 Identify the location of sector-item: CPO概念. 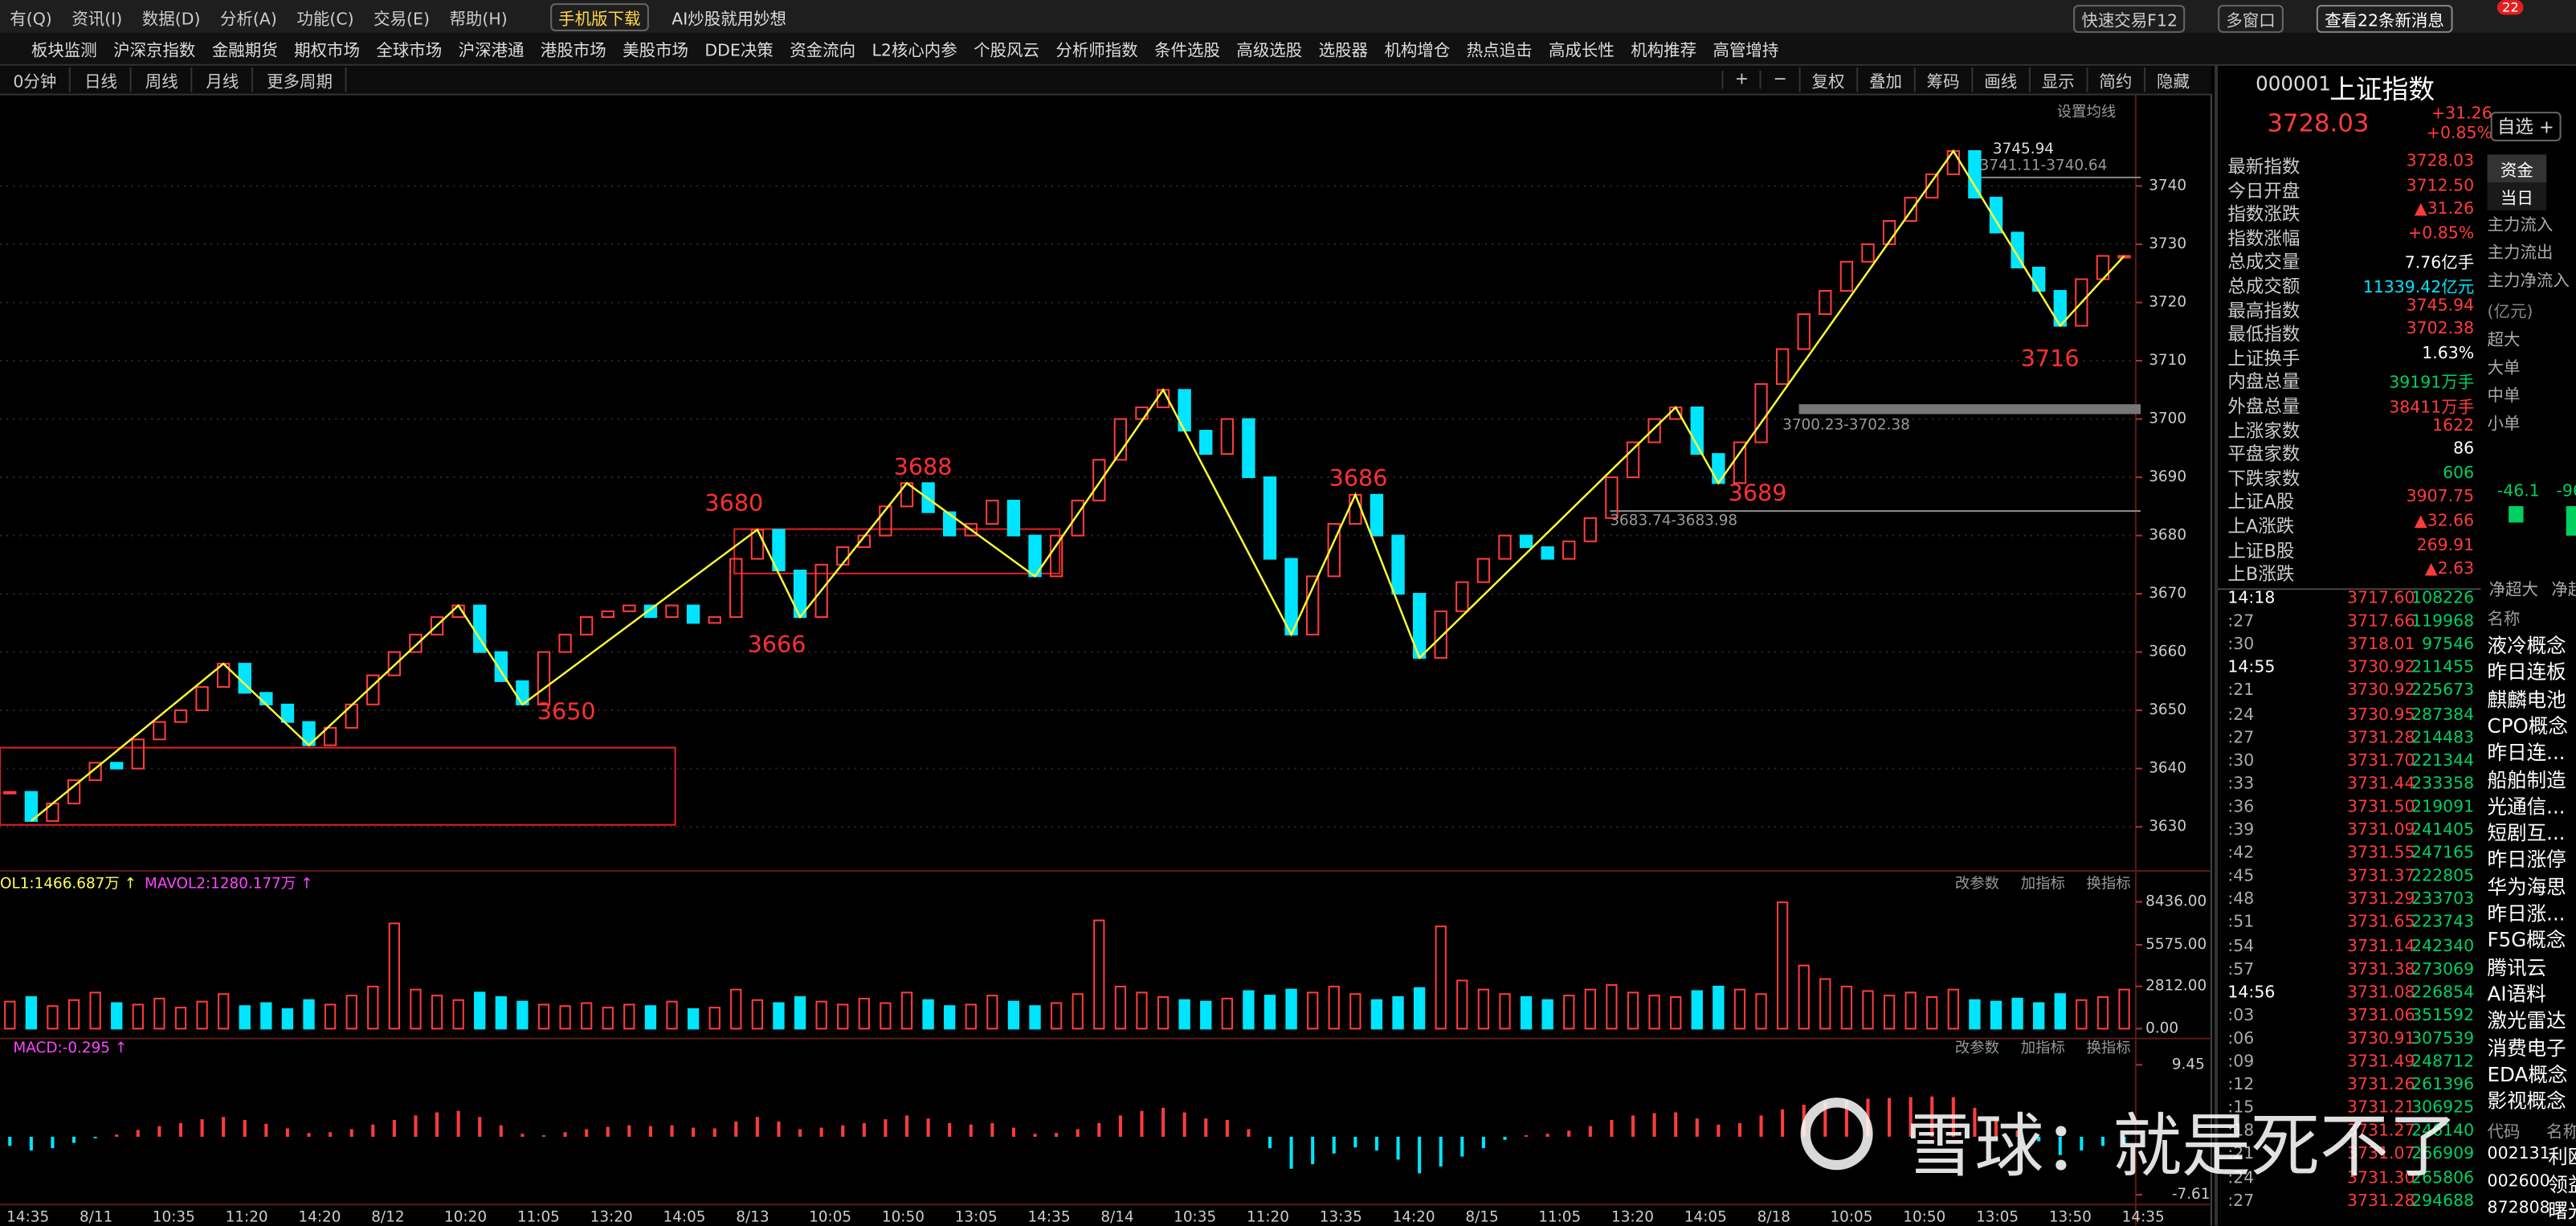
(2527, 726).